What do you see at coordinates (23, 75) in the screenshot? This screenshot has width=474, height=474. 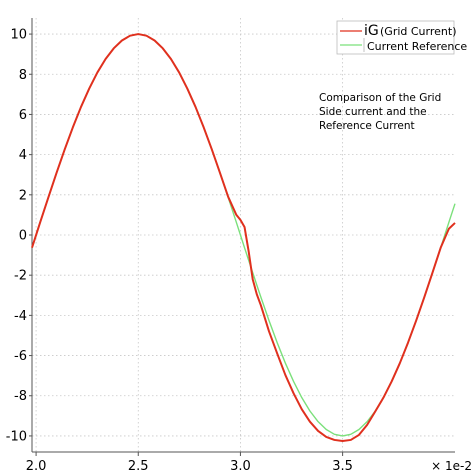 I see `y-tick-label: 8` at bounding box center [23, 75].